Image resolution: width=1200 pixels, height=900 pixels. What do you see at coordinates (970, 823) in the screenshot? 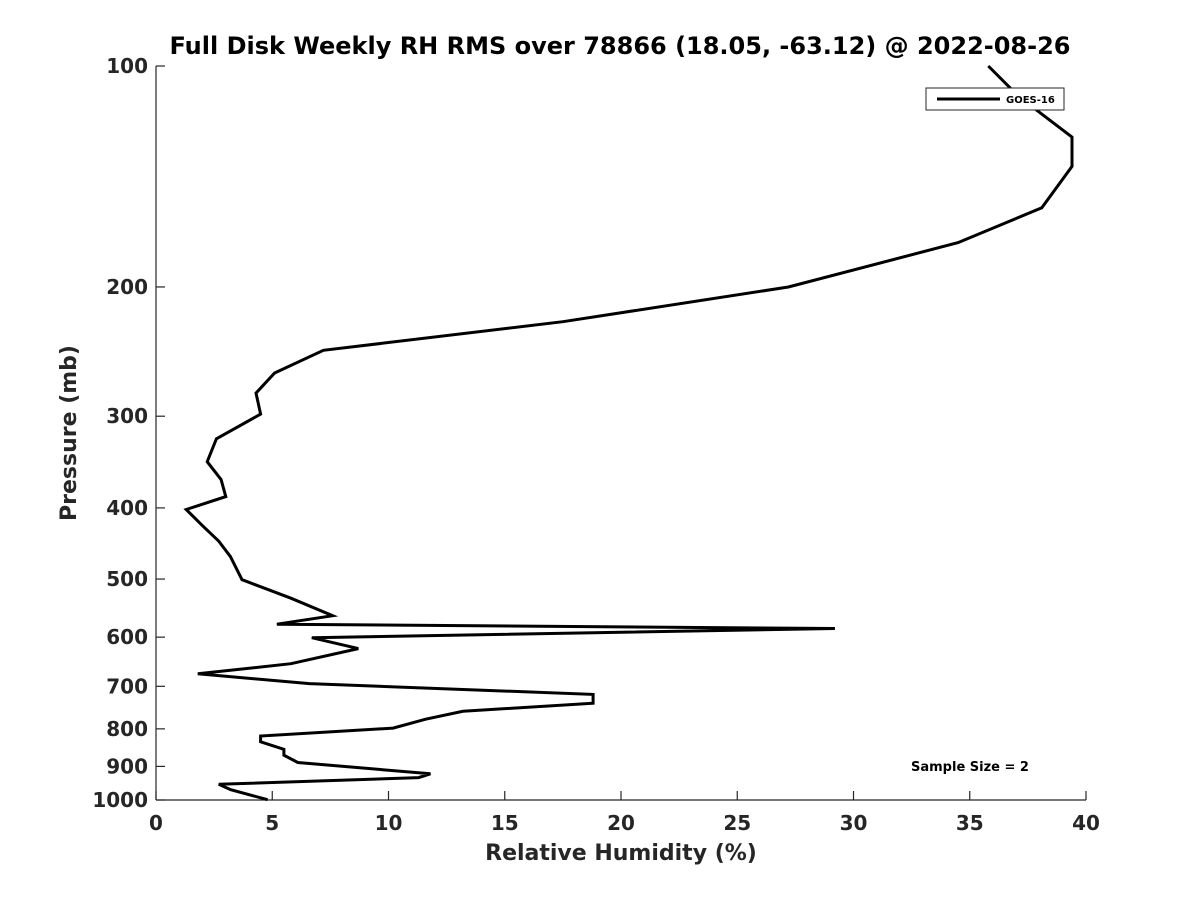
I see `x-tick-label: 35` at bounding box center [970, 823].